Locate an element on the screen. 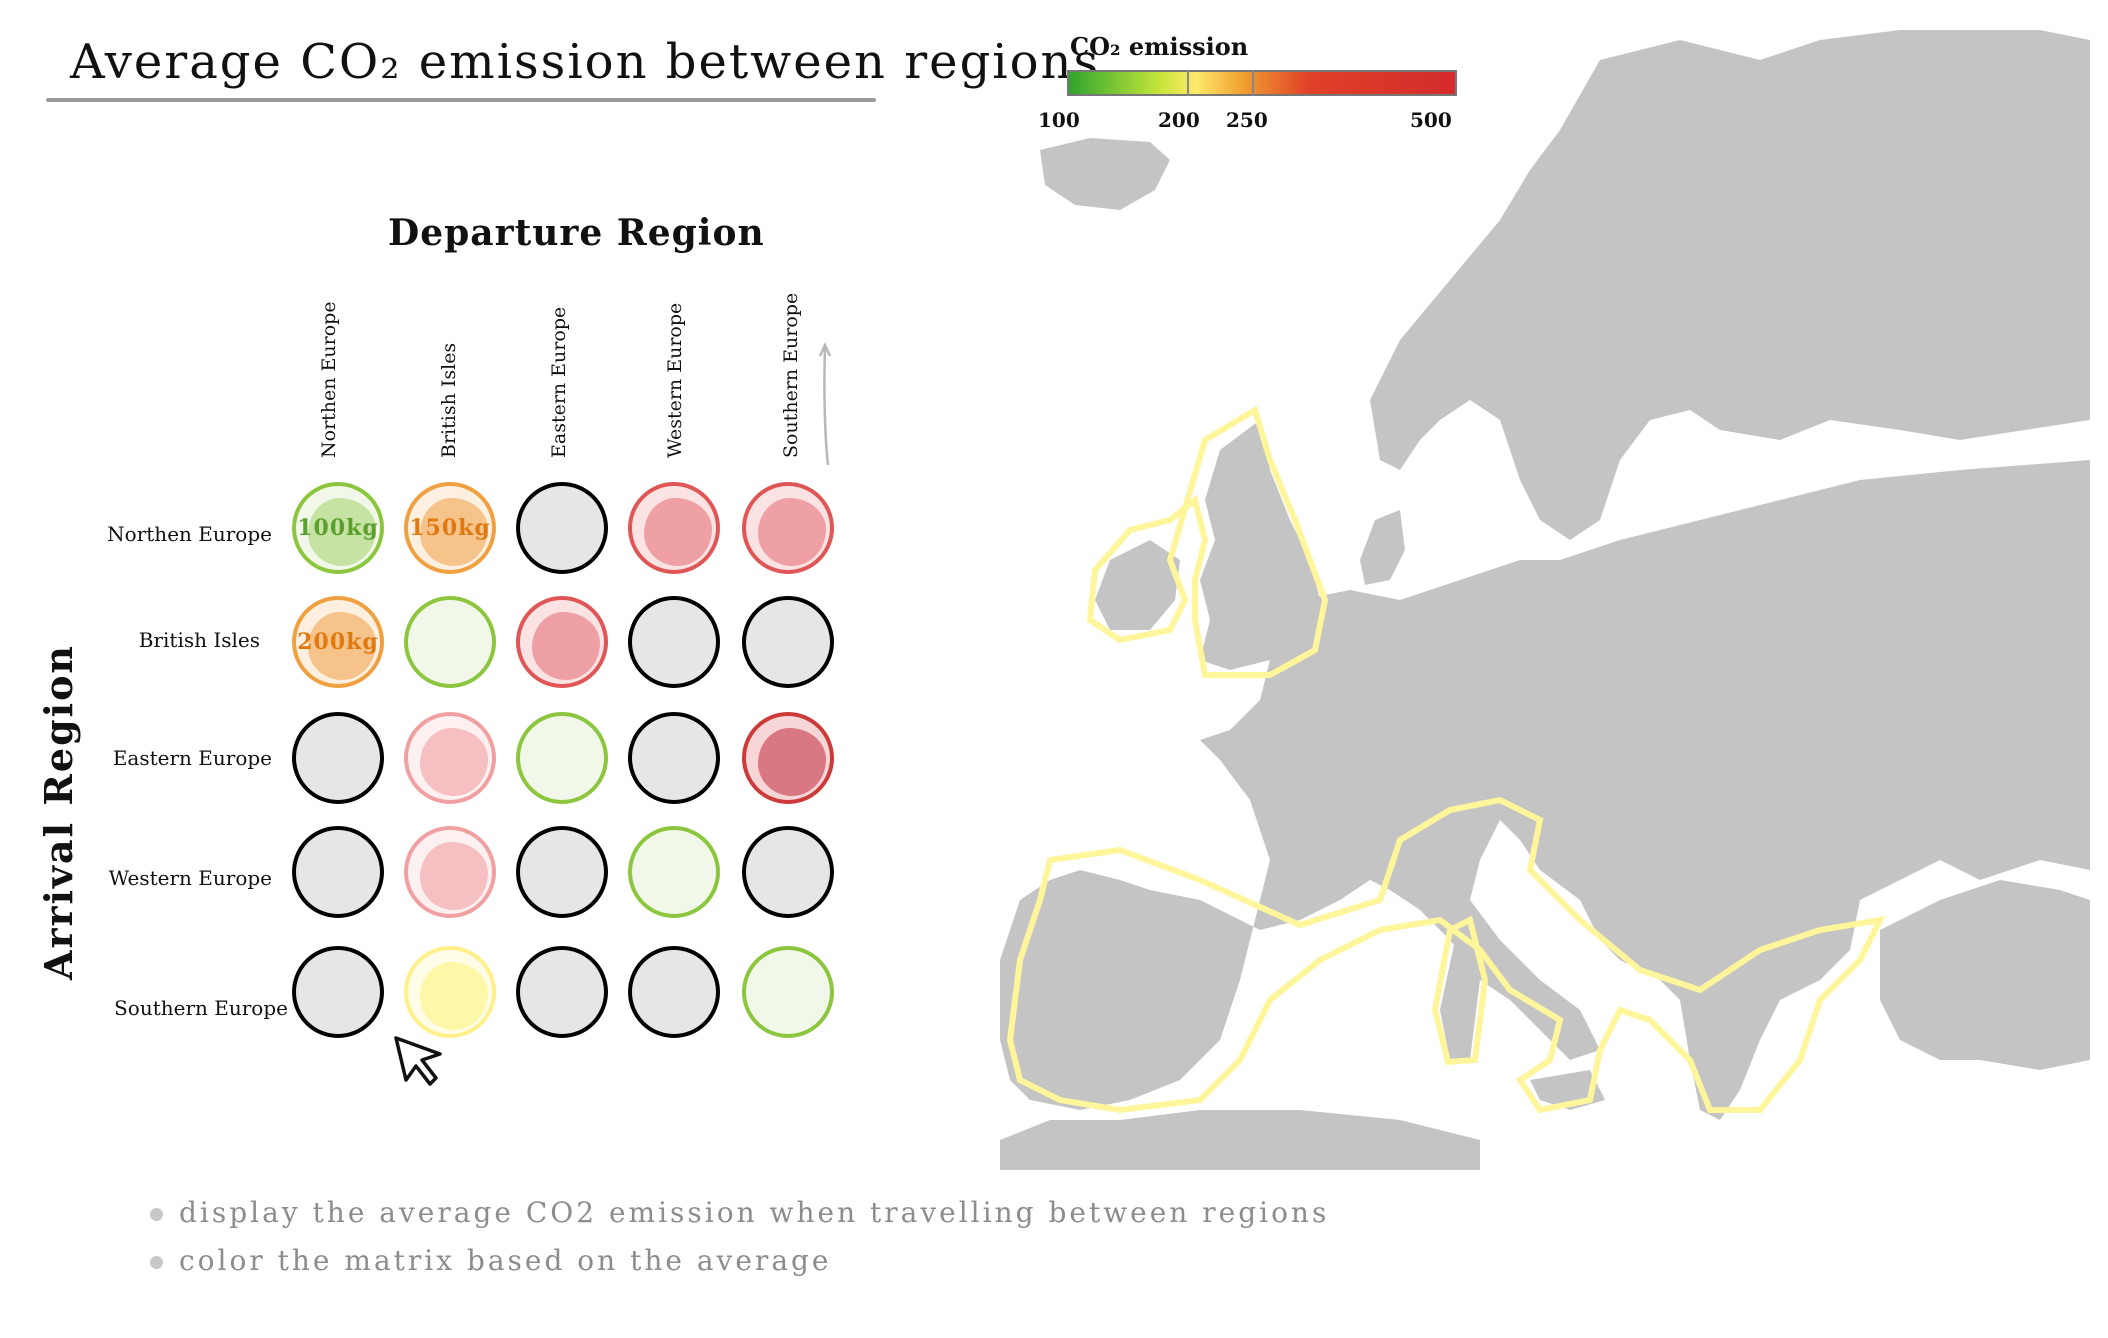 This screenshot has height=1338, width=2108. departure-region-heading: Departure Region is located at coordinates (576, 233).